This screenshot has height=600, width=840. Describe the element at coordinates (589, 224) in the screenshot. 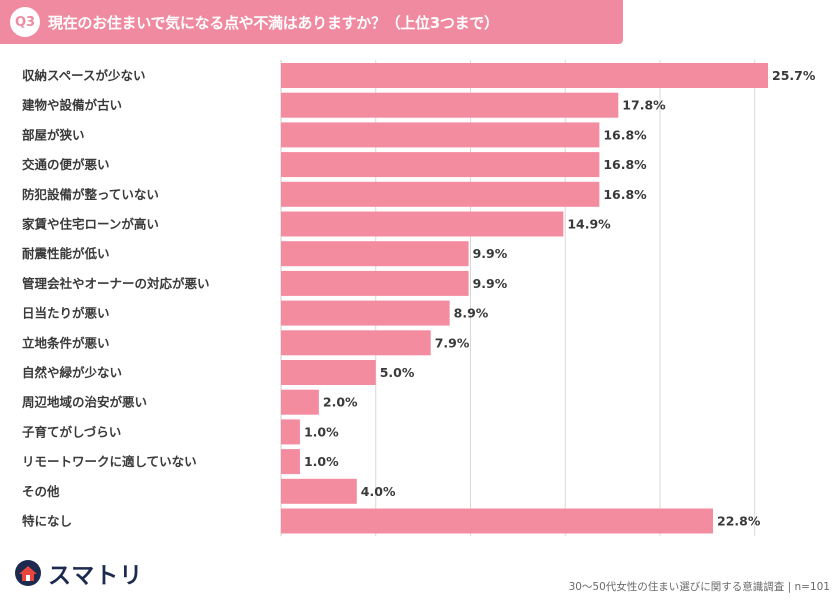

I see `value-label: 14.9%` at that location.